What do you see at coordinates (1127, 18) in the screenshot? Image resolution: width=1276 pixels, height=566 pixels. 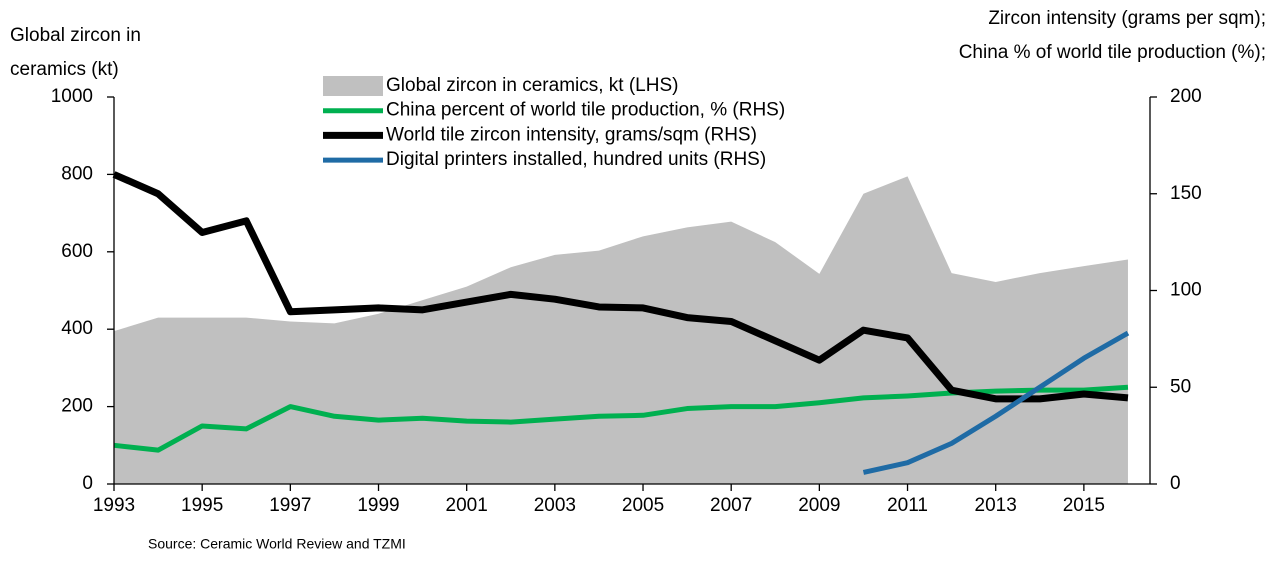 I see `y2-axis-label: Zircon intensity (grams per sqm);` at bounding box center [1127, 18].